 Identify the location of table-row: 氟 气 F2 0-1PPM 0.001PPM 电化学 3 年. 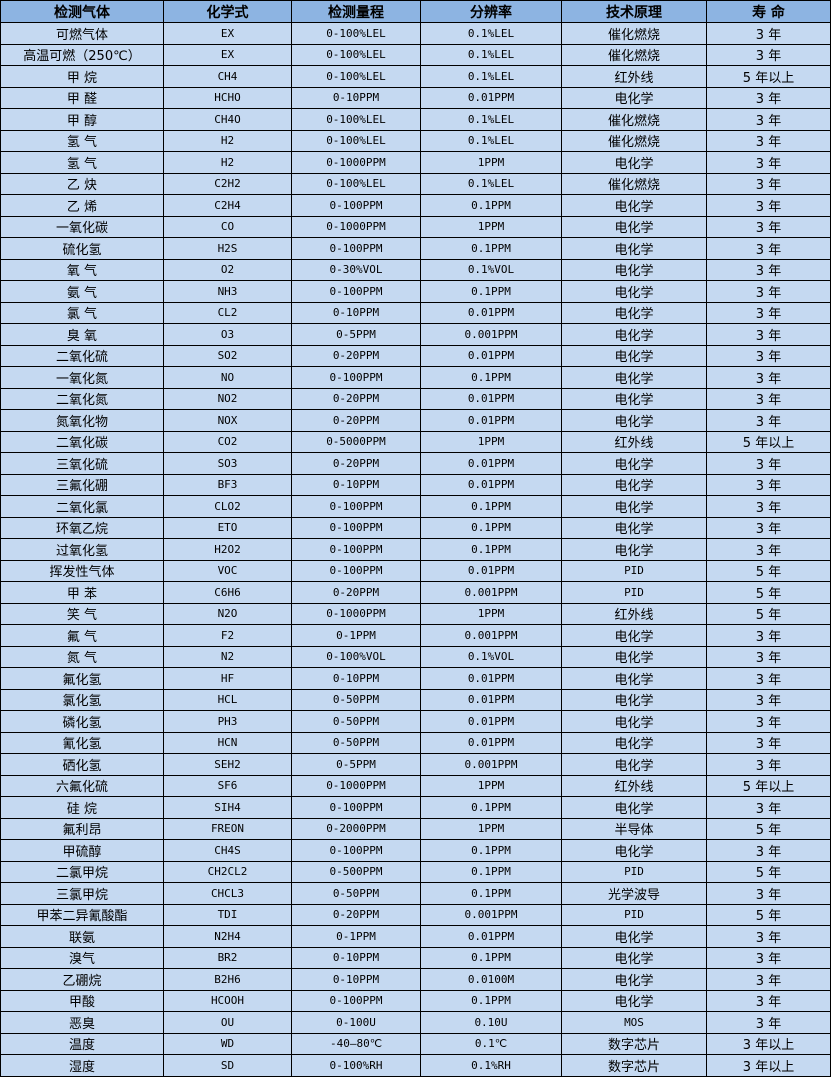
(415, 635).